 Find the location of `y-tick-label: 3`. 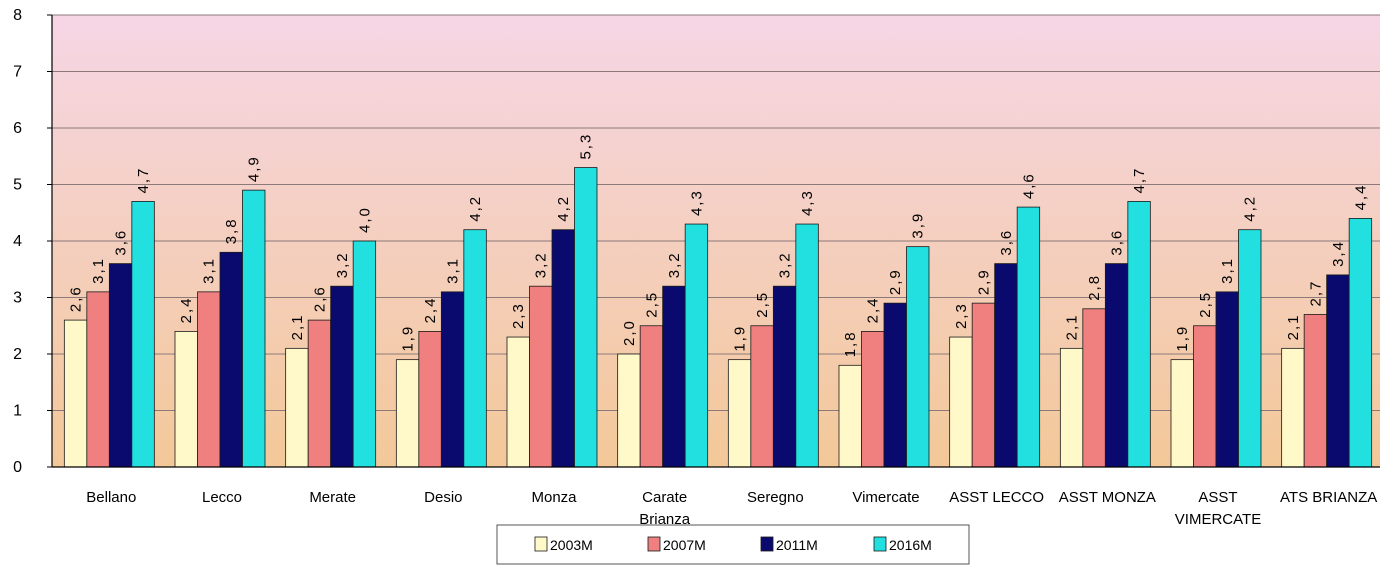

y-tick-label: 3 is located at coordinates (17, 298).